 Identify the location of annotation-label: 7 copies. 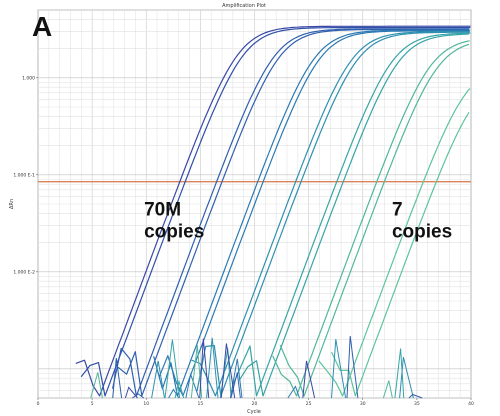
(422, 221).